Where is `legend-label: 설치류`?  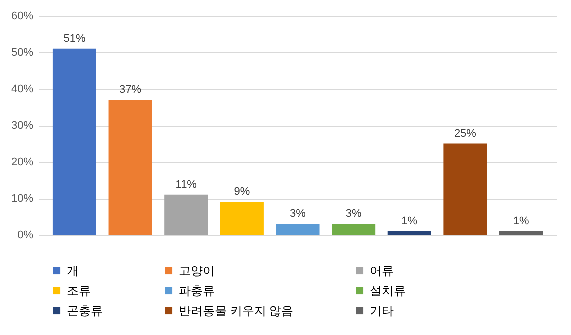
legend-label: 설치류 is located at coordinates (388, 291).